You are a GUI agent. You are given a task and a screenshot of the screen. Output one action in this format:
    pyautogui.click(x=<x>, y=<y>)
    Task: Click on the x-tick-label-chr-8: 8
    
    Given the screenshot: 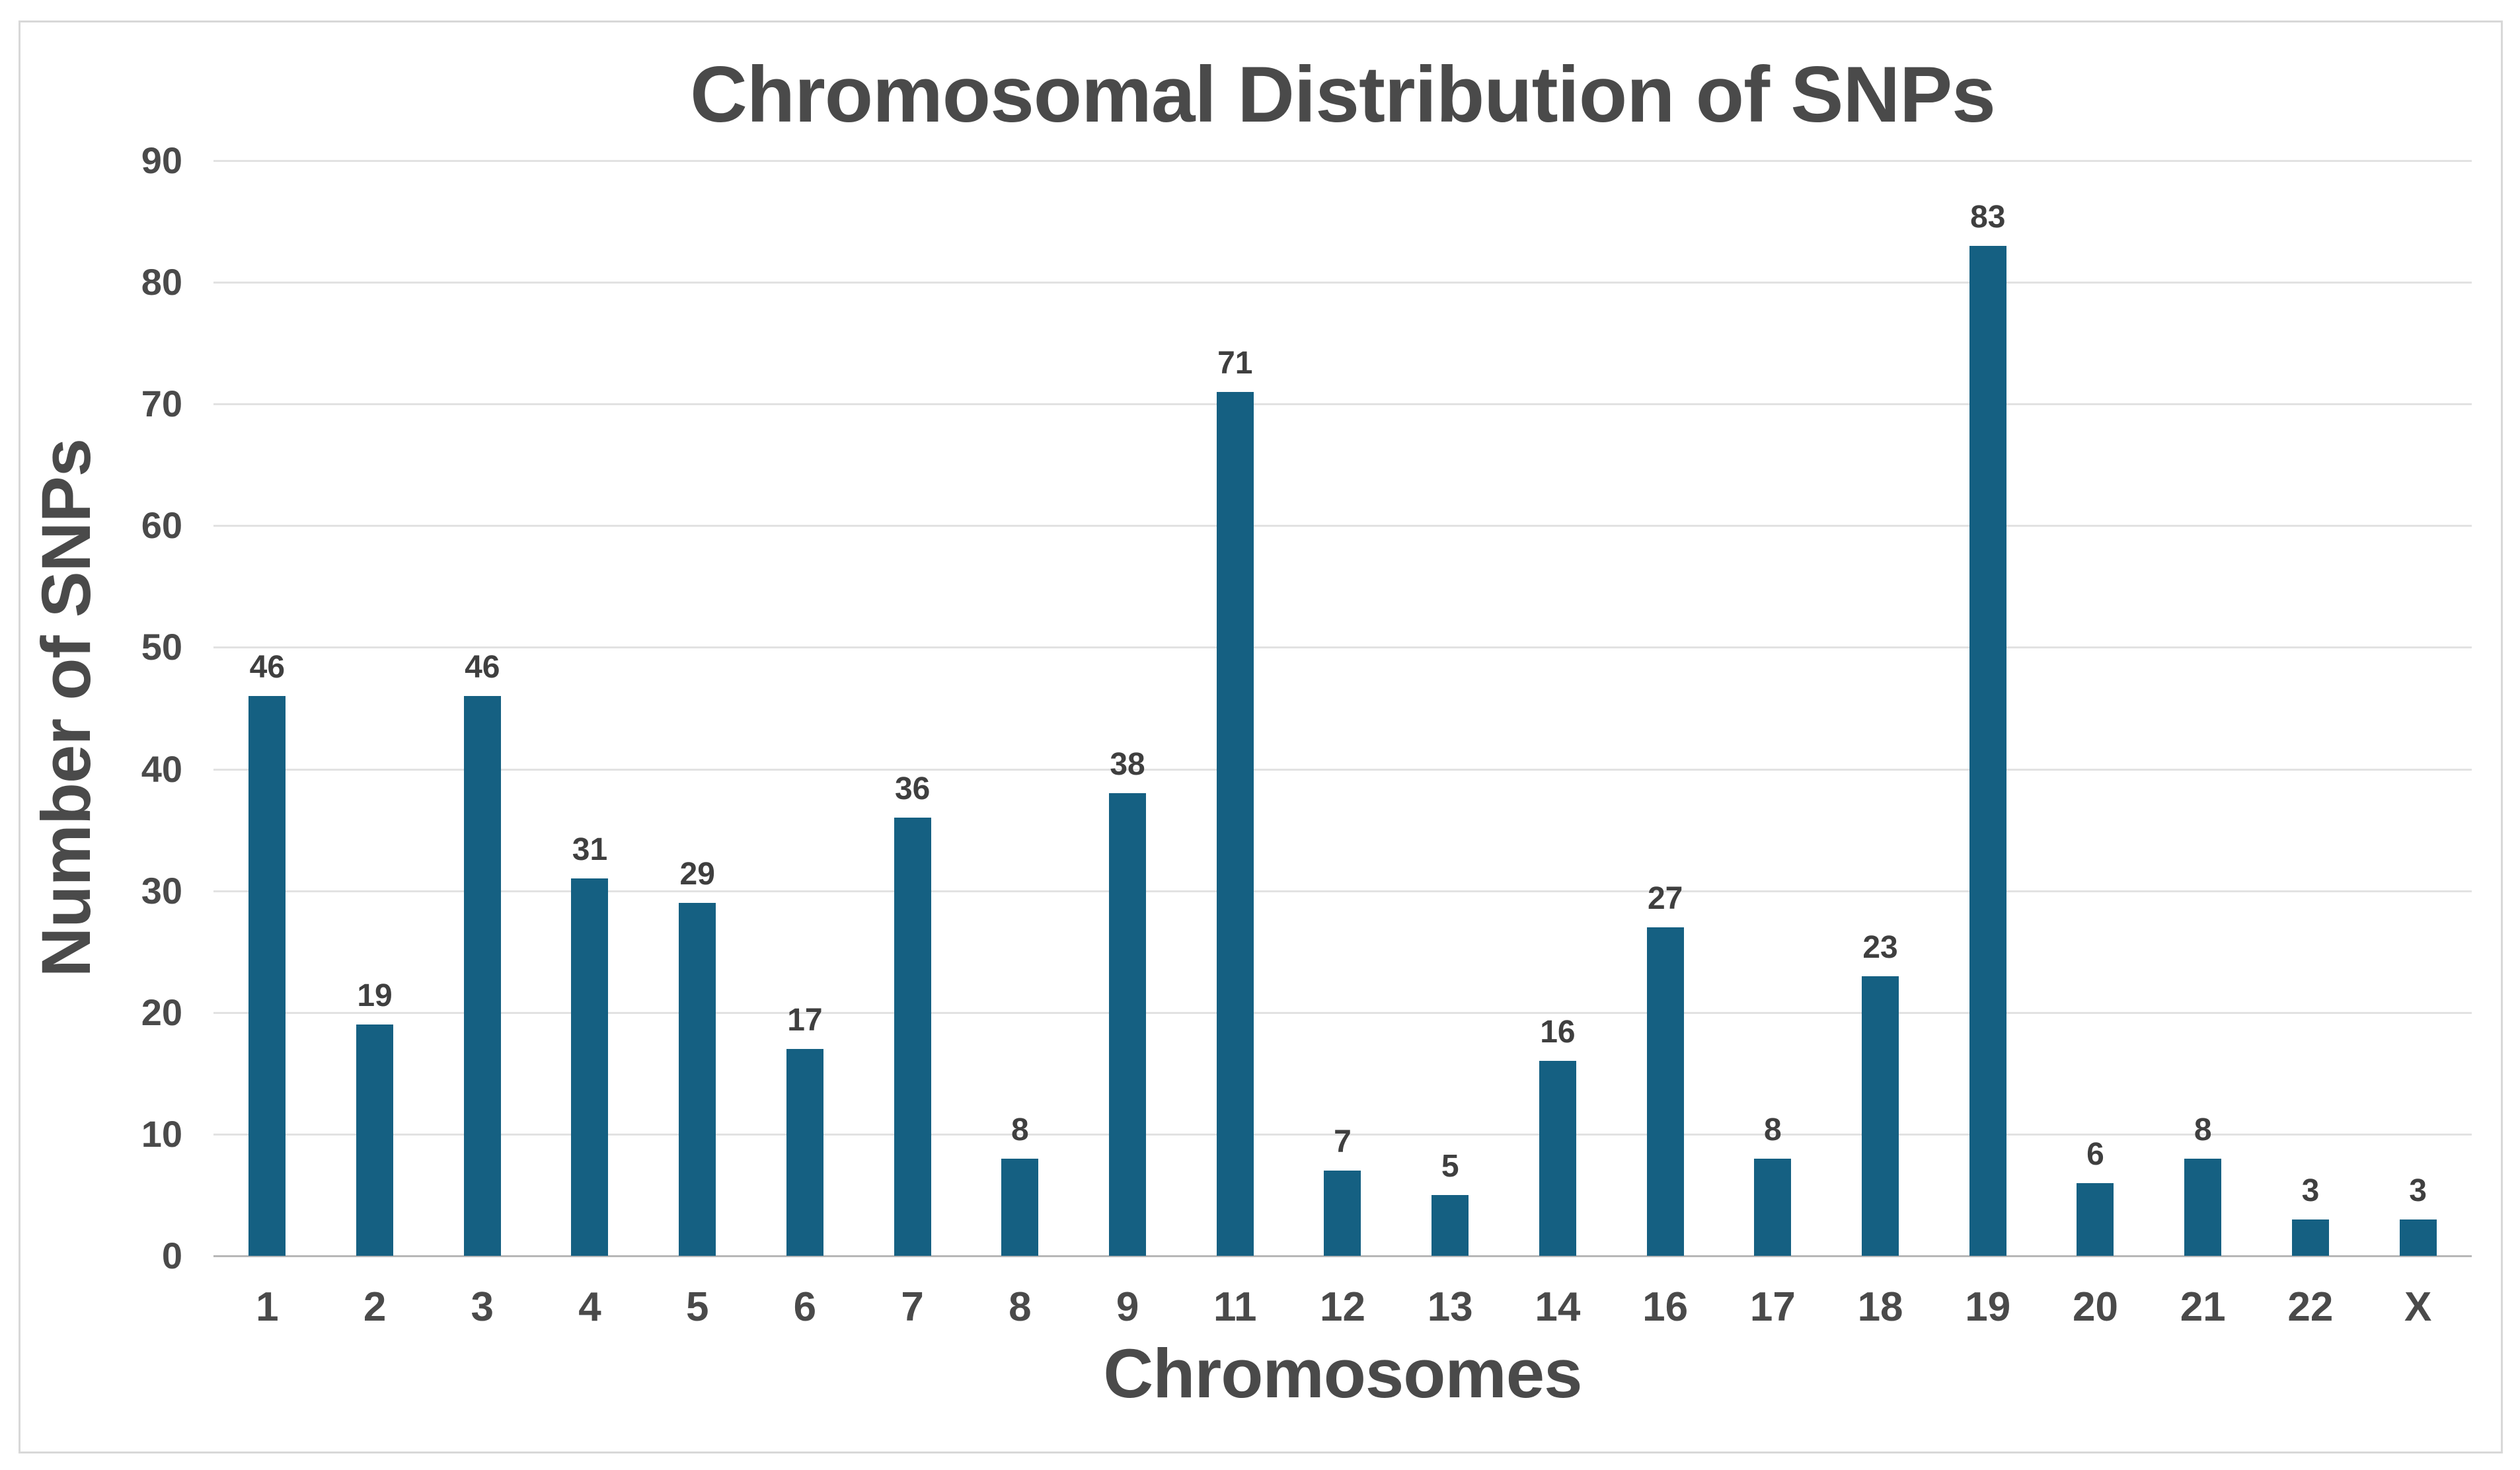 What is the action you would take?
    pyautogui.click(x=1020, y=1307)
    